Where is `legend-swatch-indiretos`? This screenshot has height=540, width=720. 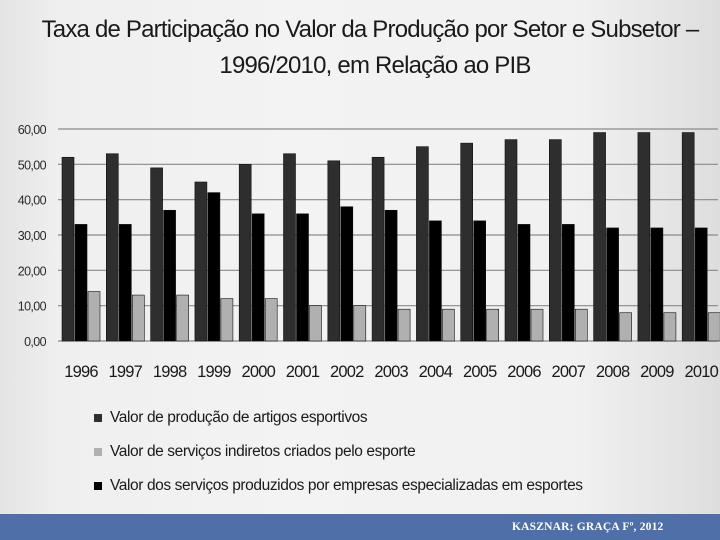
legend-swatch-indiretos is located at coordinates (98, 452).